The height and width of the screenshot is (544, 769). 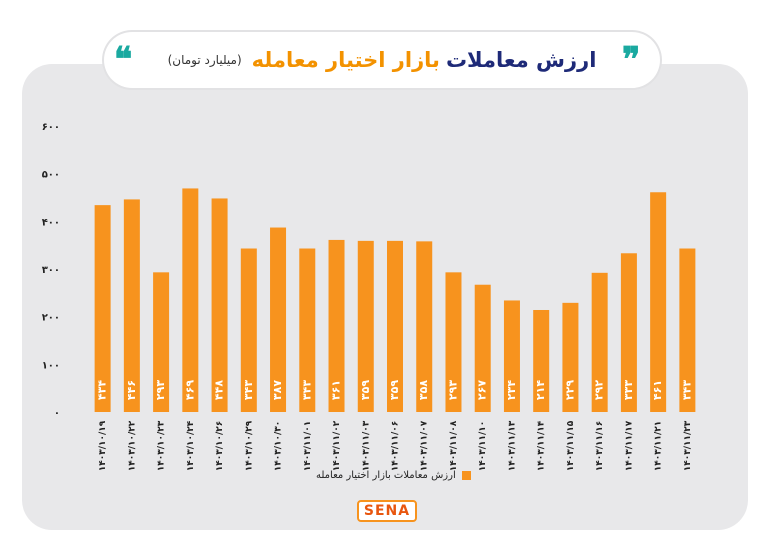 I want to click on x-tick-label: ۱۴۰۳/۱۱/۰۳, so click(x=366, y=445).